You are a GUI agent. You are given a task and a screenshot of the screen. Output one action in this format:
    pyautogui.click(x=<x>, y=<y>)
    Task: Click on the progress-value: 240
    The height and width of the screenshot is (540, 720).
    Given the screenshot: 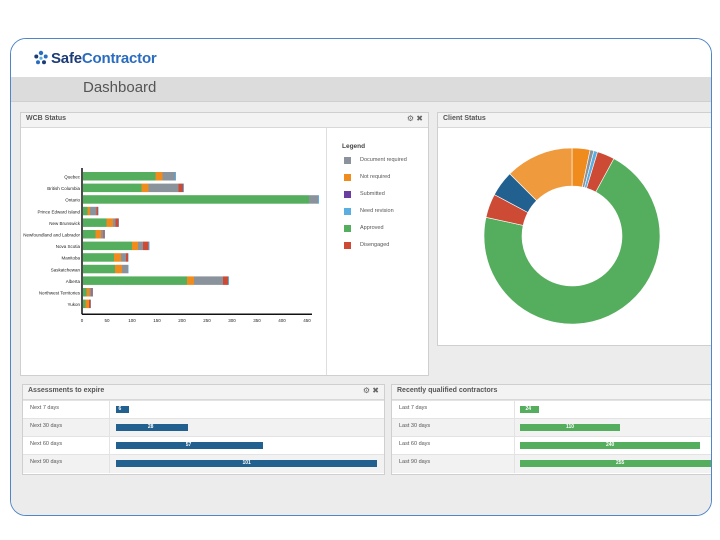 What is the action you would take?
    pyautogui.click(x=610, y=445)
    